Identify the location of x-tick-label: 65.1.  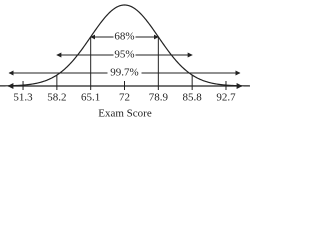
(90, 98).